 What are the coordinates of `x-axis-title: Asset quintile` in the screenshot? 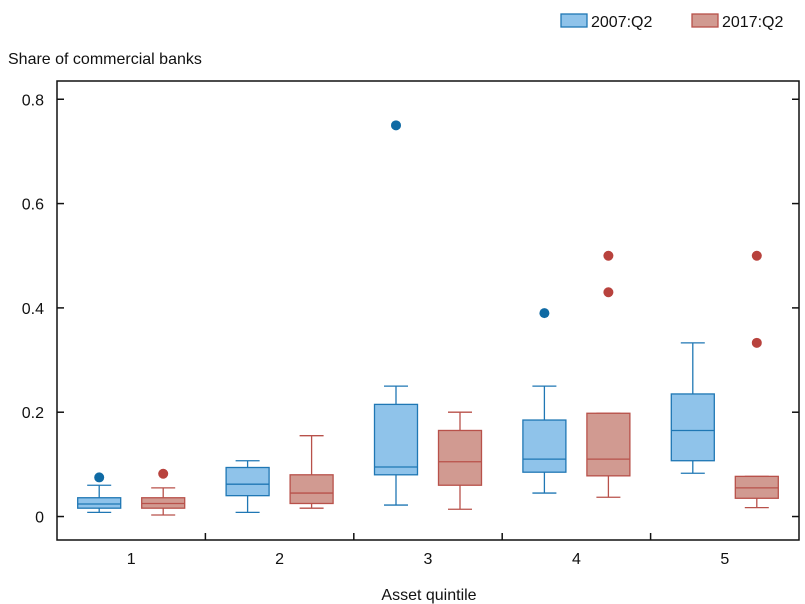 It's located at (428, 595).